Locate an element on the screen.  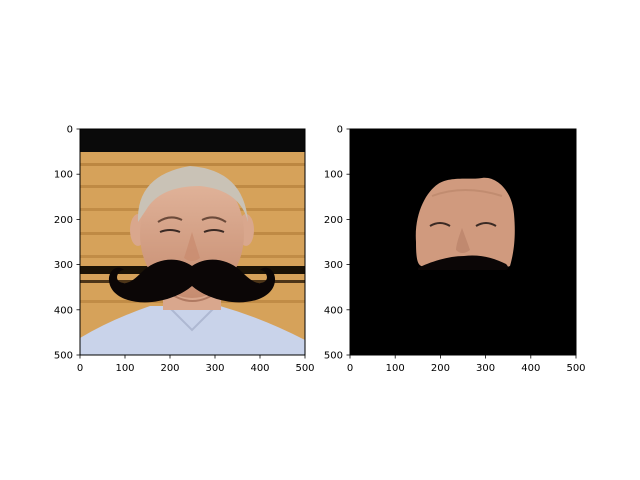
left-x-tick-label: 0 is located at coordinates (80, 368).